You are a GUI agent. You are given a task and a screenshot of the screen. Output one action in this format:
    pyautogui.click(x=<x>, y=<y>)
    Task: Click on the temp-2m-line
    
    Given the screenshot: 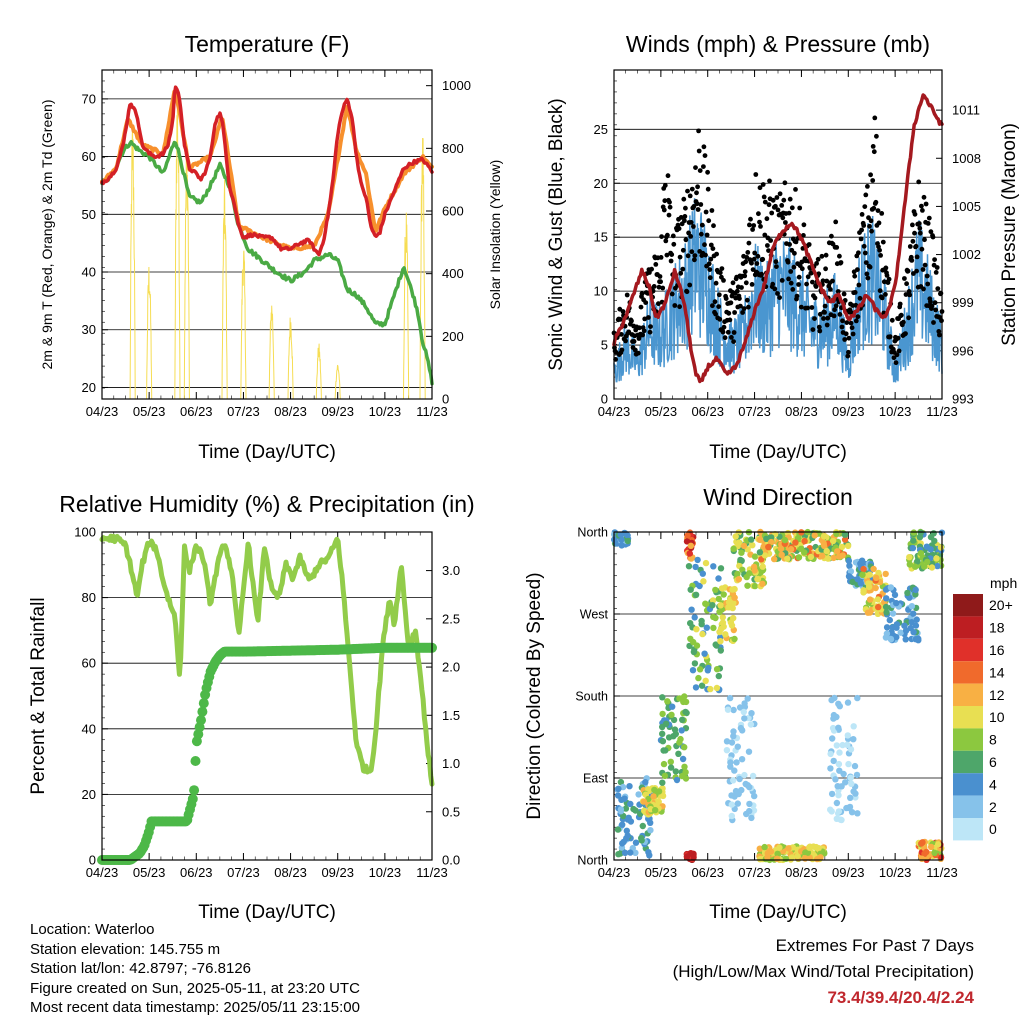 What is the action you would take?
    pyautogui.click(x=267, y=171)
    